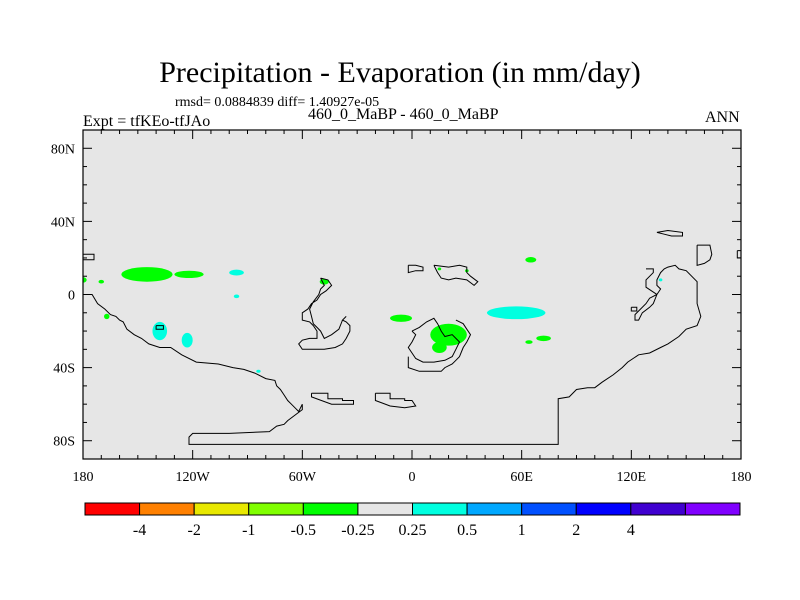 The height and width of the screenshot is (600, 800). What do you see at coordinates (722, 117) in the screenshot?
I see `season-label: ANN` at bounding box center [722, 117].